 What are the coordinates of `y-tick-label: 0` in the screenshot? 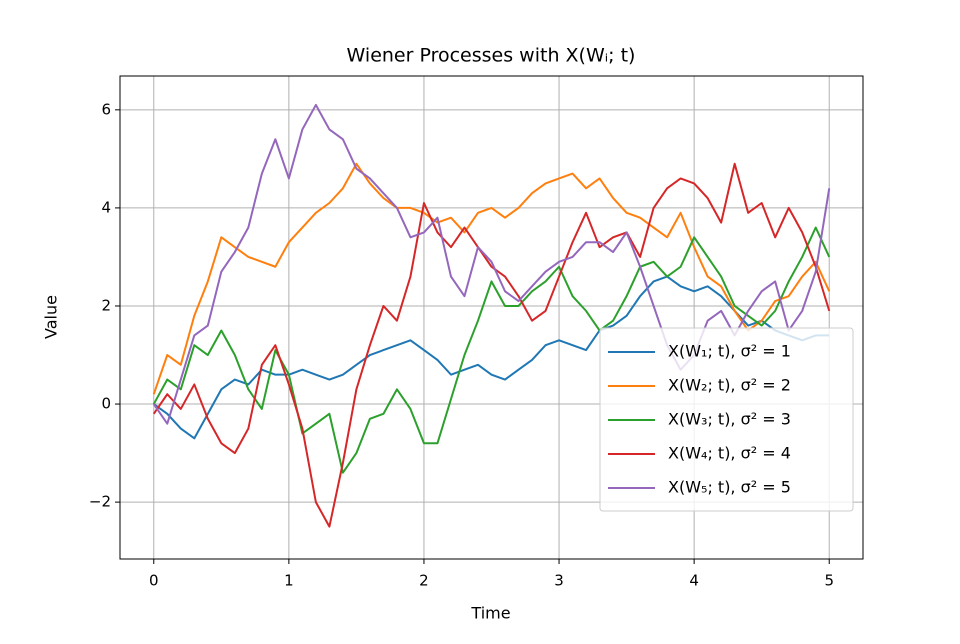 It's located at (106, 404).